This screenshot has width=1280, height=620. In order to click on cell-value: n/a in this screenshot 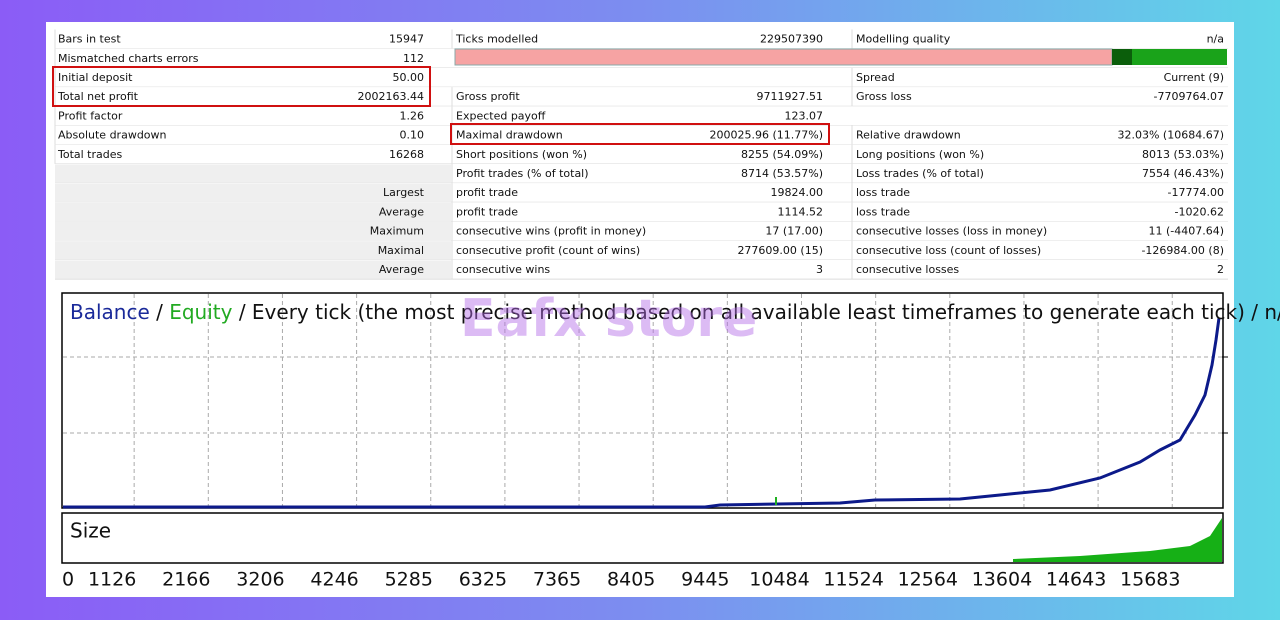, I will do `click(1215, 39)`.